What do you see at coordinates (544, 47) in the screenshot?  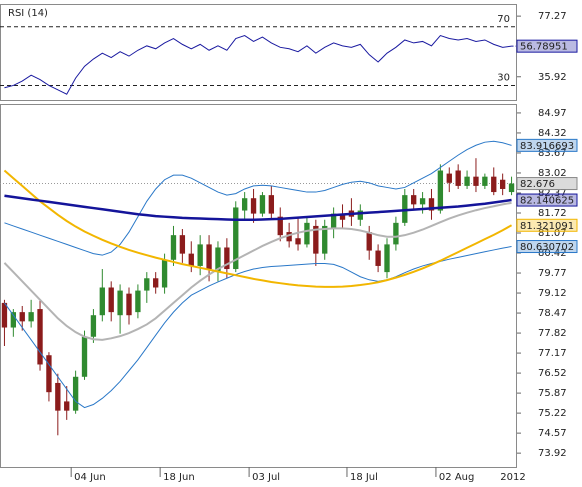 I see `value-box-label: 56.78951` at bounding box center [544, 47].